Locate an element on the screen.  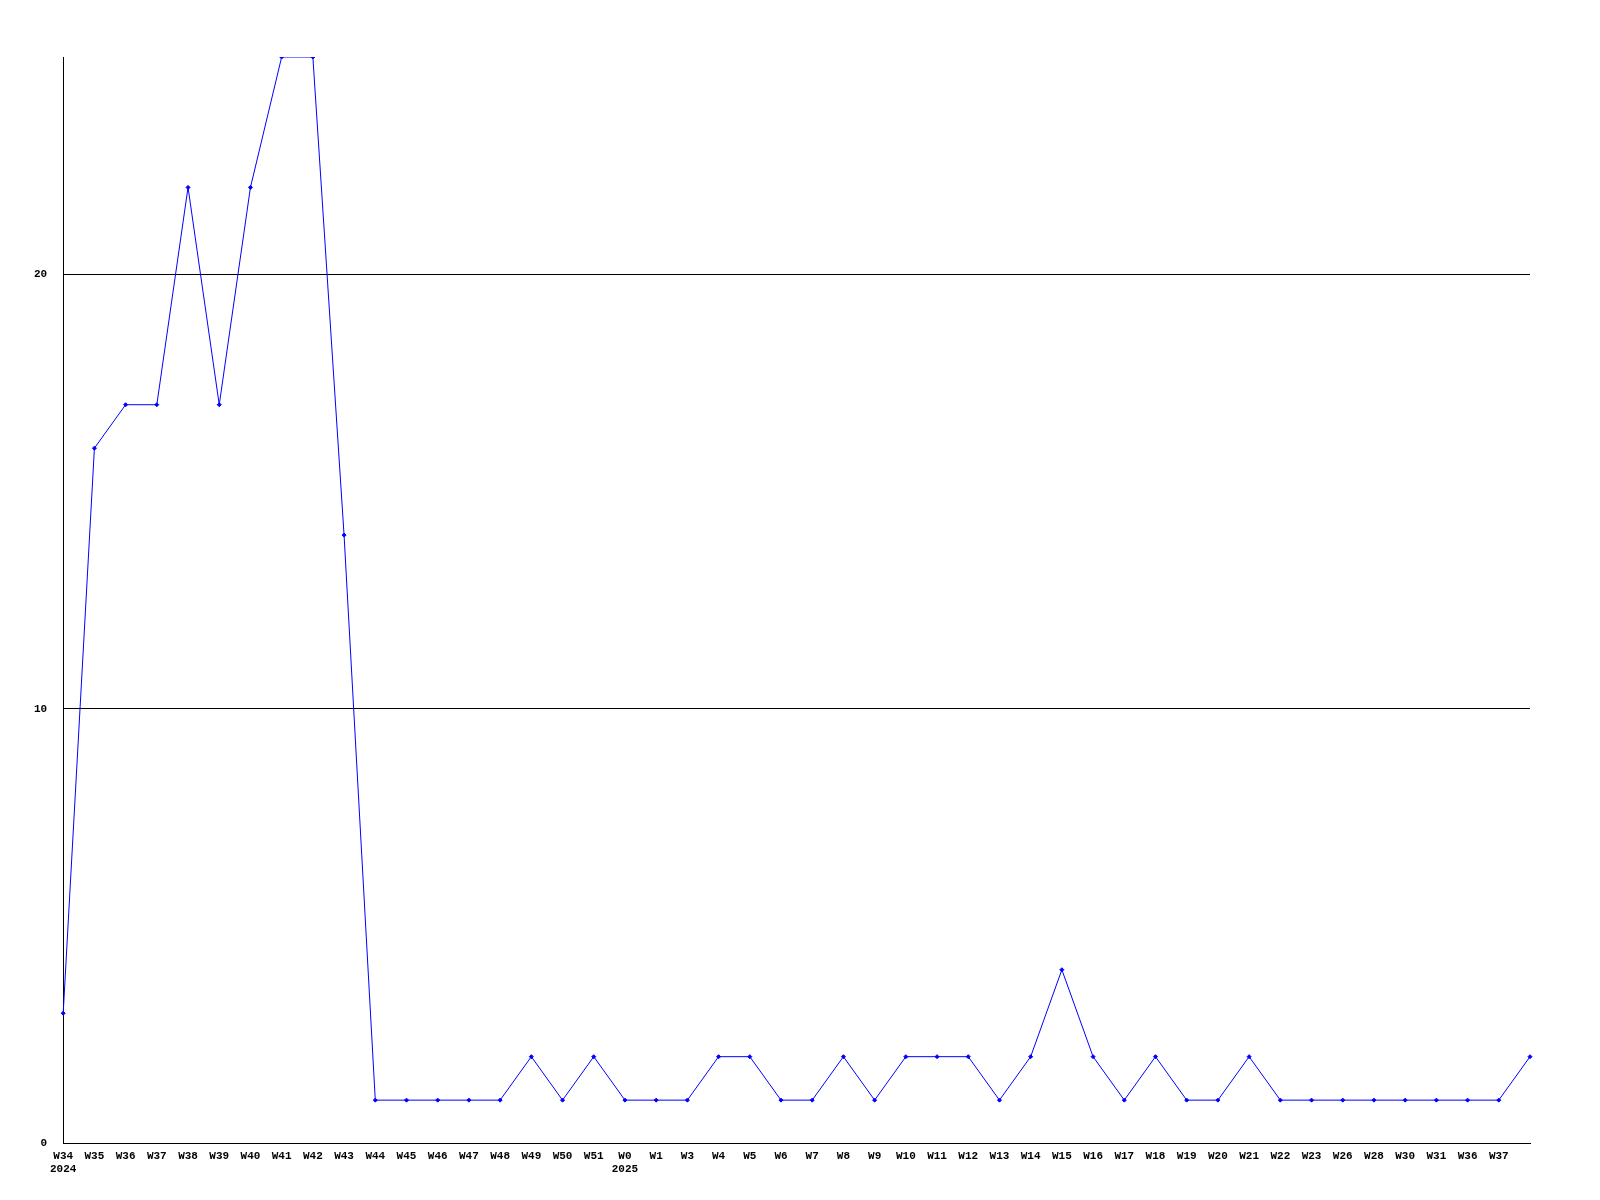
x-tick-label: W3 is located at coordinates (687, 1155).